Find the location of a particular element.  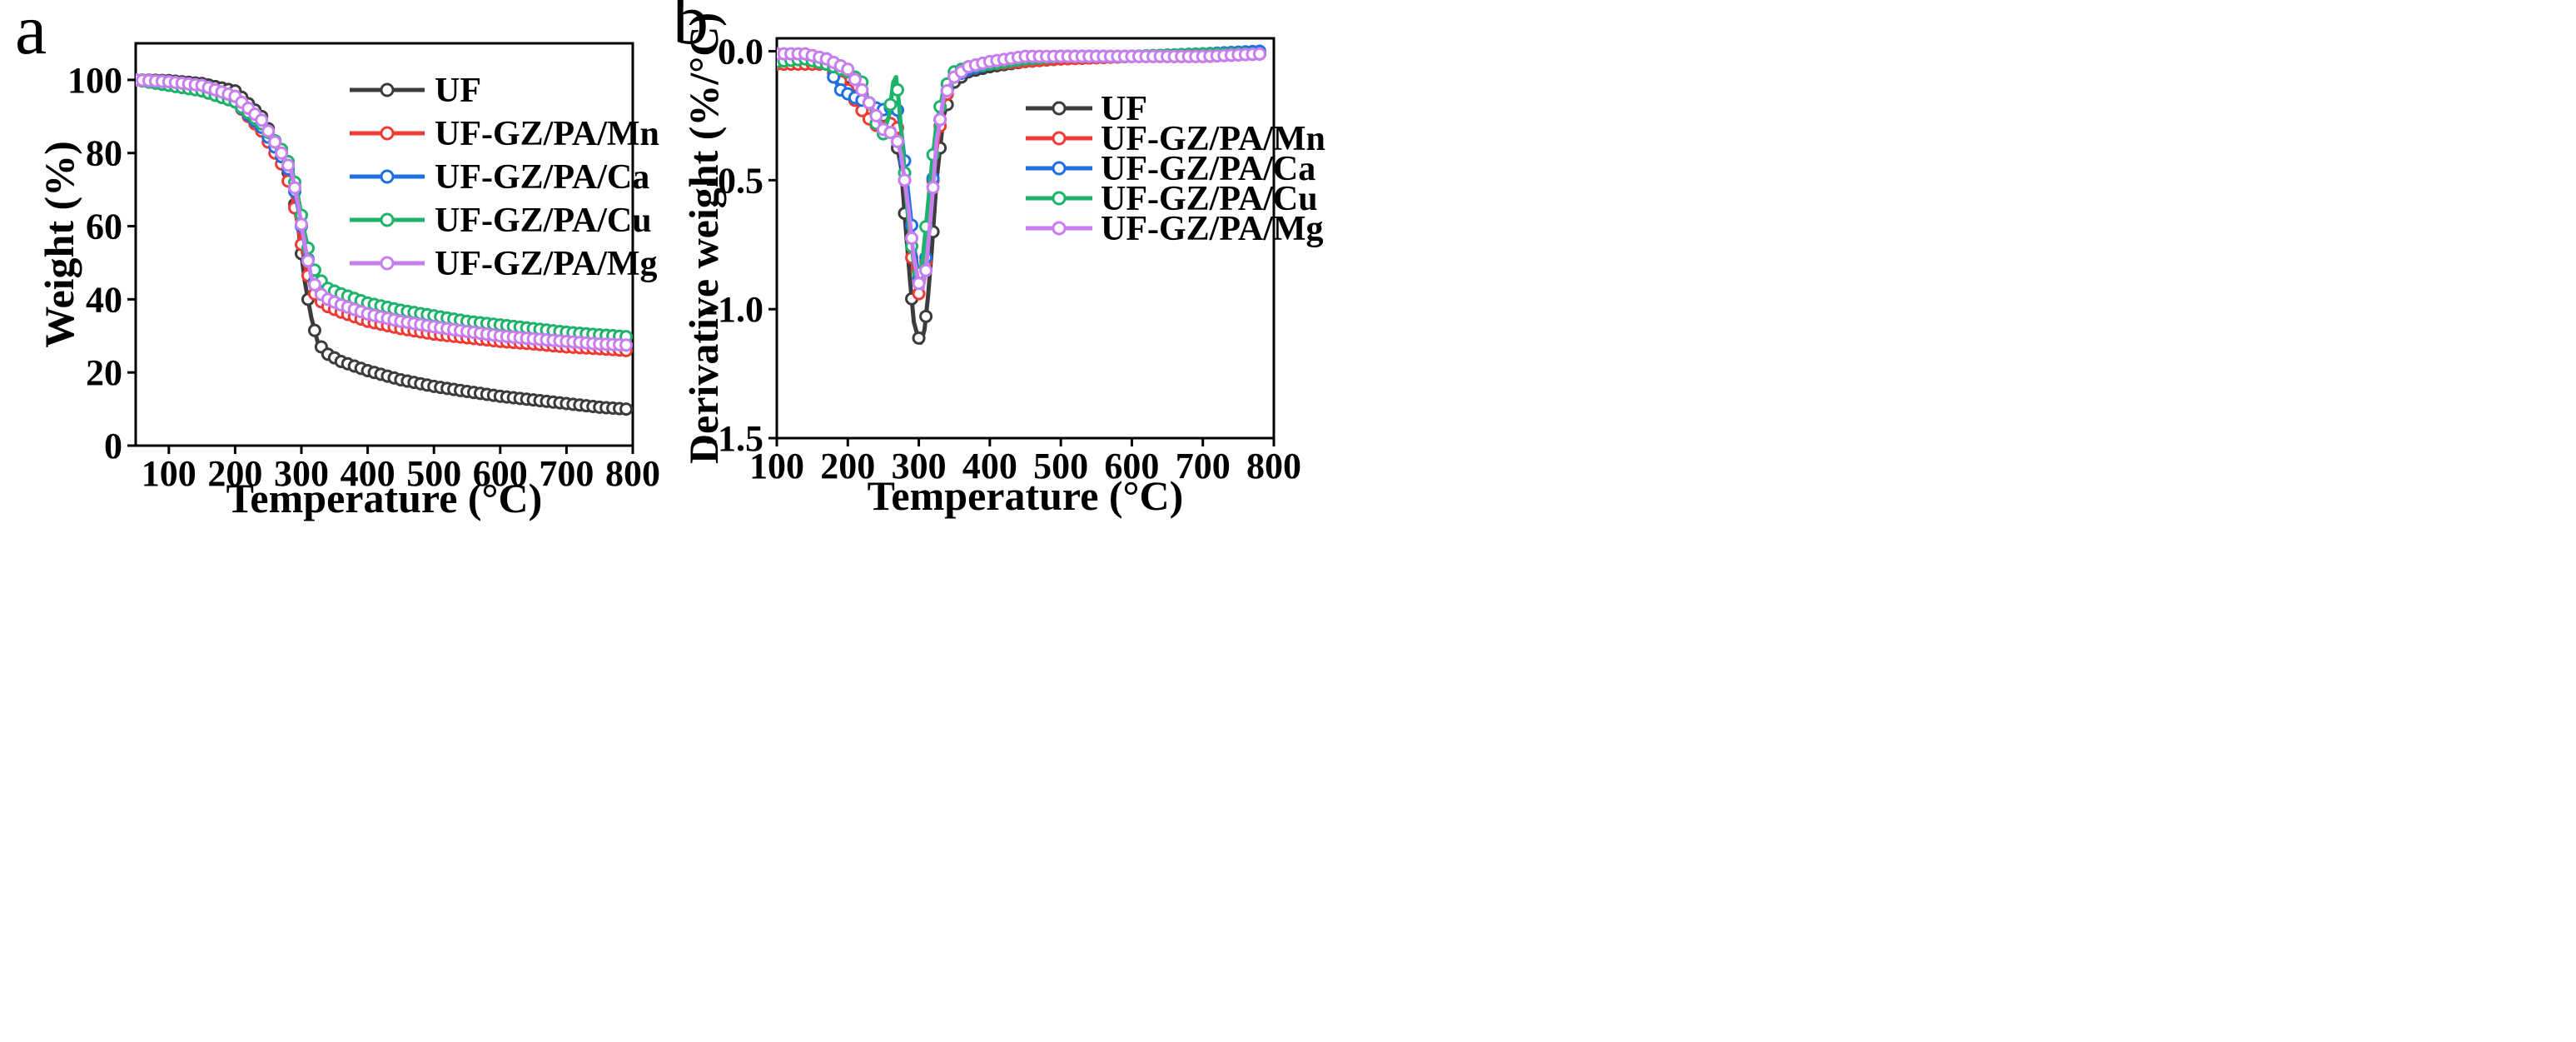

y-axis-title: Derivative weight (%/°C) is located at coordinates (703, 238).